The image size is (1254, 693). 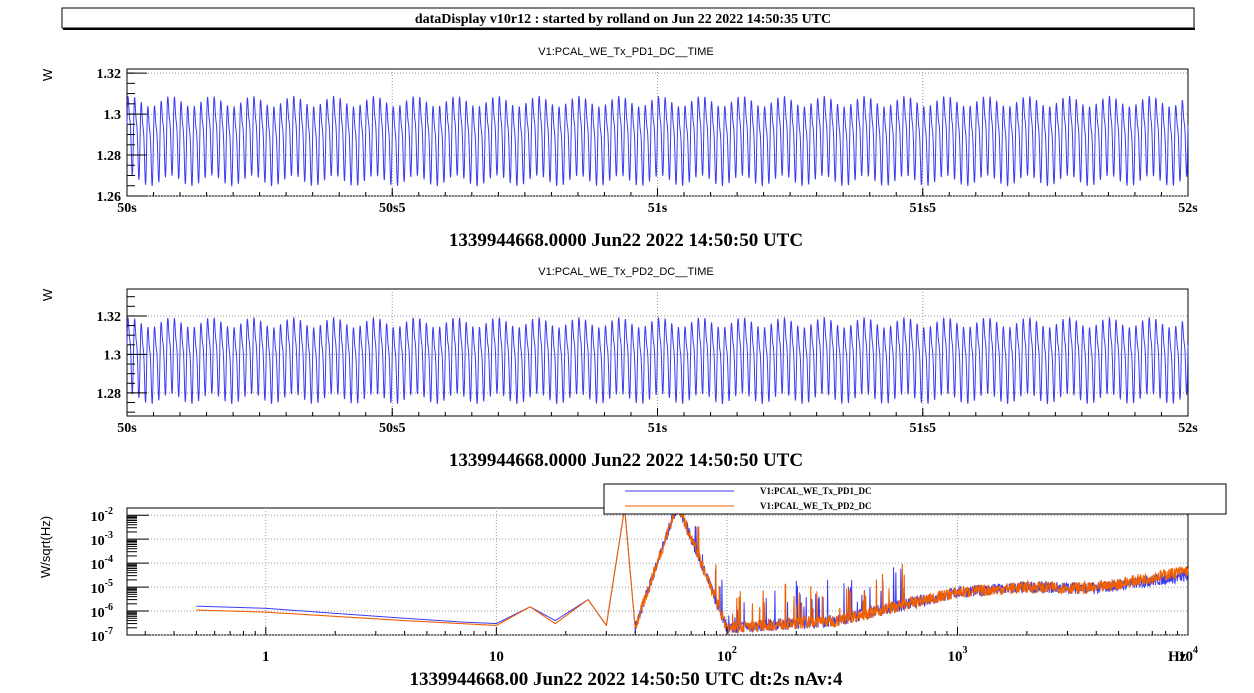 I want to click on pd2-x-axis-label: 1339944668.0000 Jun22 2022 14:50:50 UTC, so click(x=626, y=460).